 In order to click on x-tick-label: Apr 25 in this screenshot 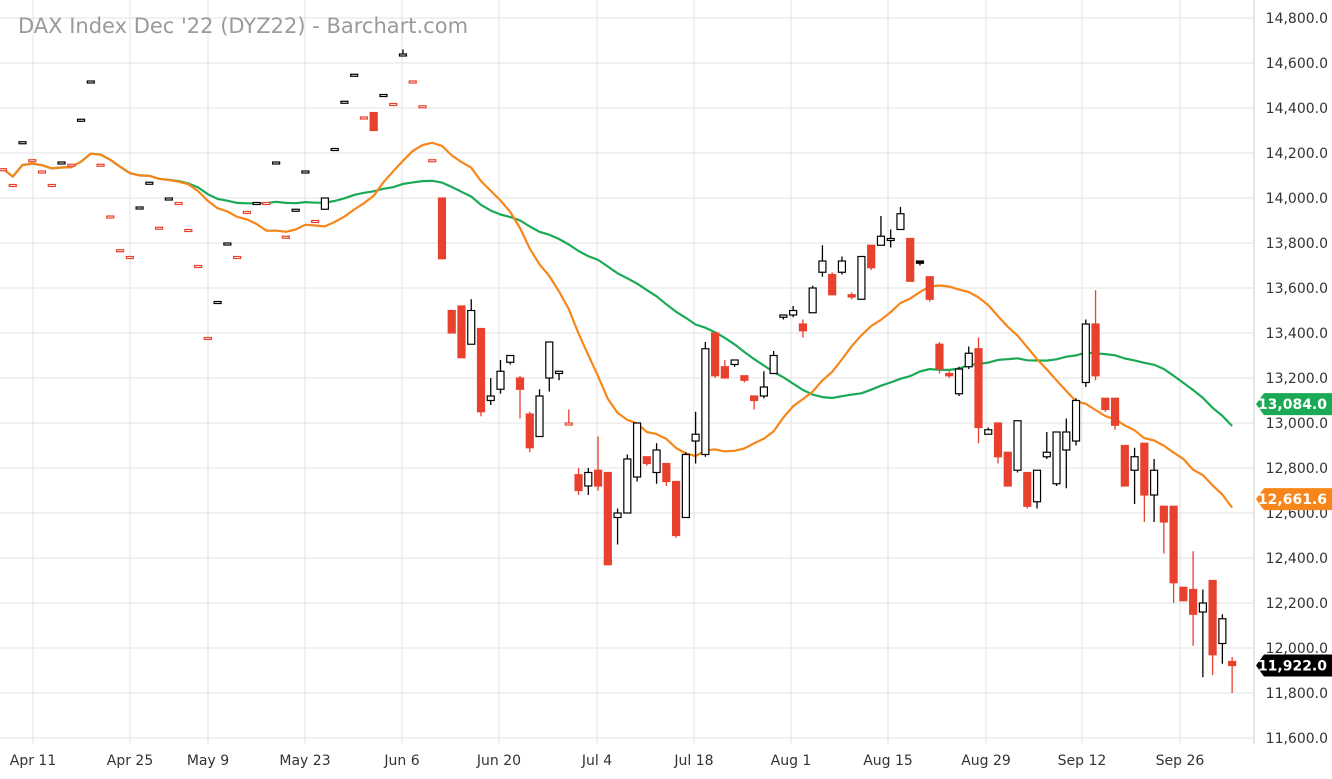, I will do `click(130, 761)`.